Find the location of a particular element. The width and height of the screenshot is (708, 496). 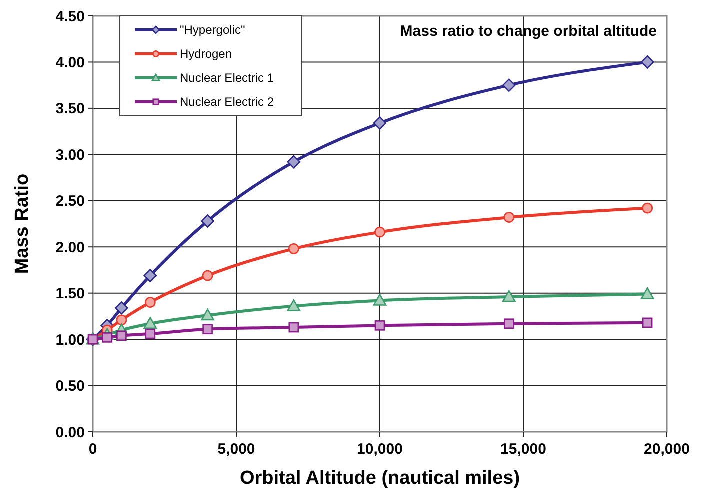

y-tick-label: 0.50 is located at coordinates (70, 387).